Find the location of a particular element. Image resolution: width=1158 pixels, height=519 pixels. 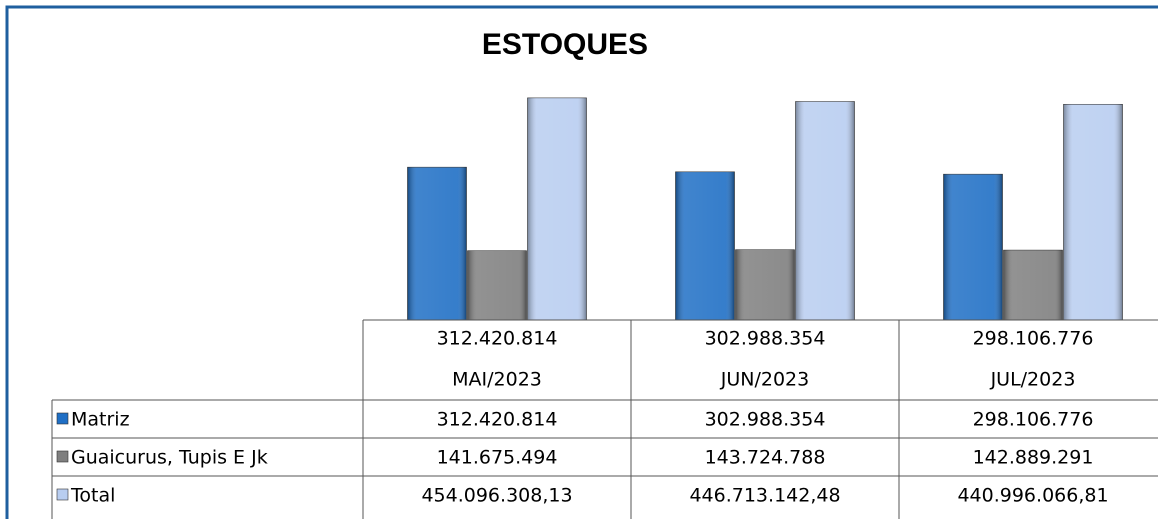

table-cell: 312.420.814 is located at coordinates (497, 420).